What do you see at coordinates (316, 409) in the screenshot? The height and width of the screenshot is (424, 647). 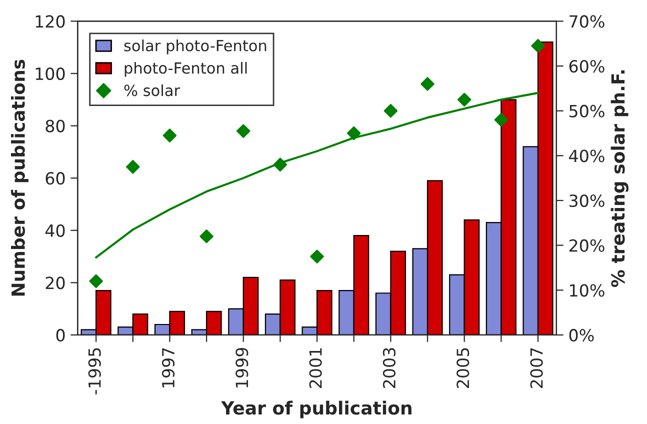 I see `x-axis-title: Year of publication` at bounding box center [316, 409].